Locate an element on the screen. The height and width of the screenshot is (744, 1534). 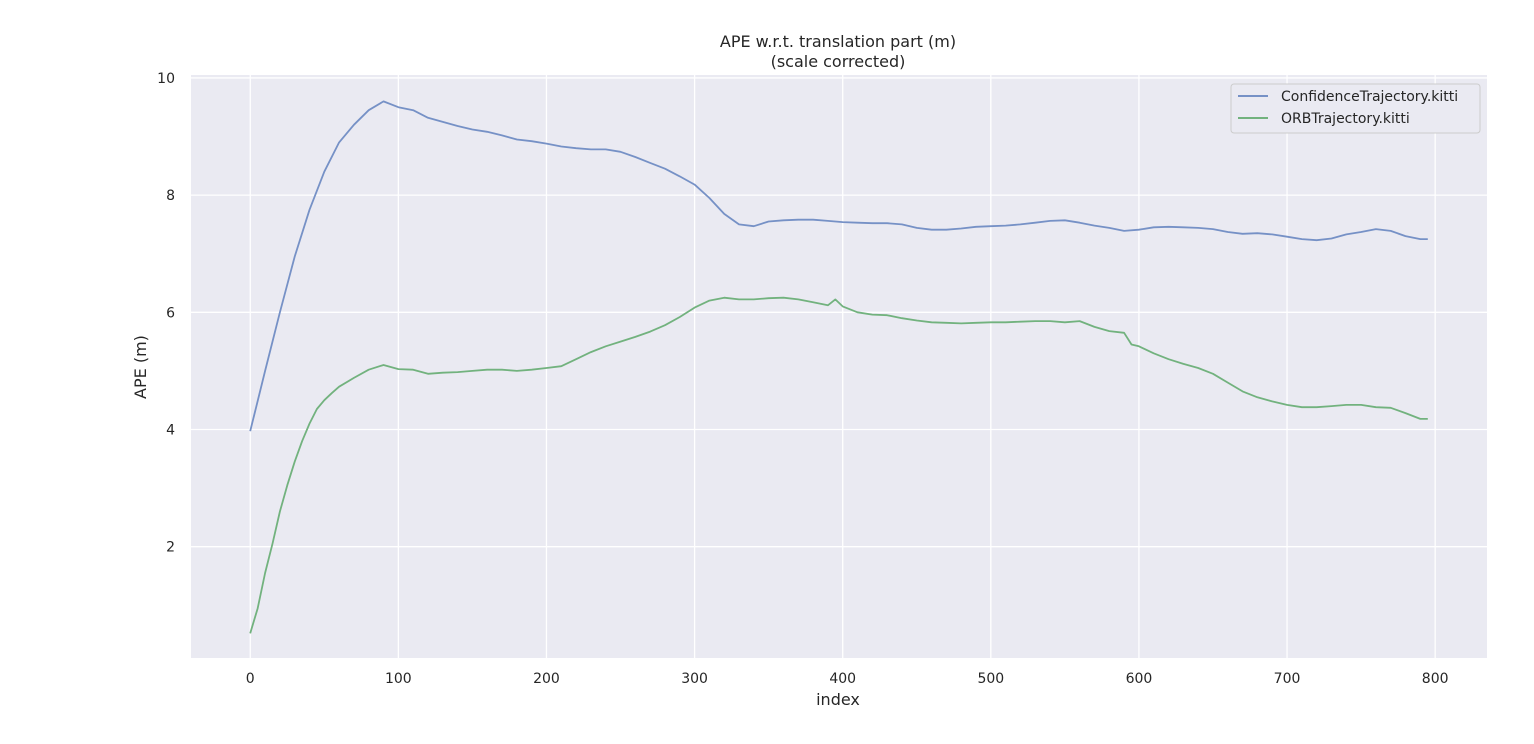
chart-subtitle: (scale corrected) is located at coordinates (838, 61).